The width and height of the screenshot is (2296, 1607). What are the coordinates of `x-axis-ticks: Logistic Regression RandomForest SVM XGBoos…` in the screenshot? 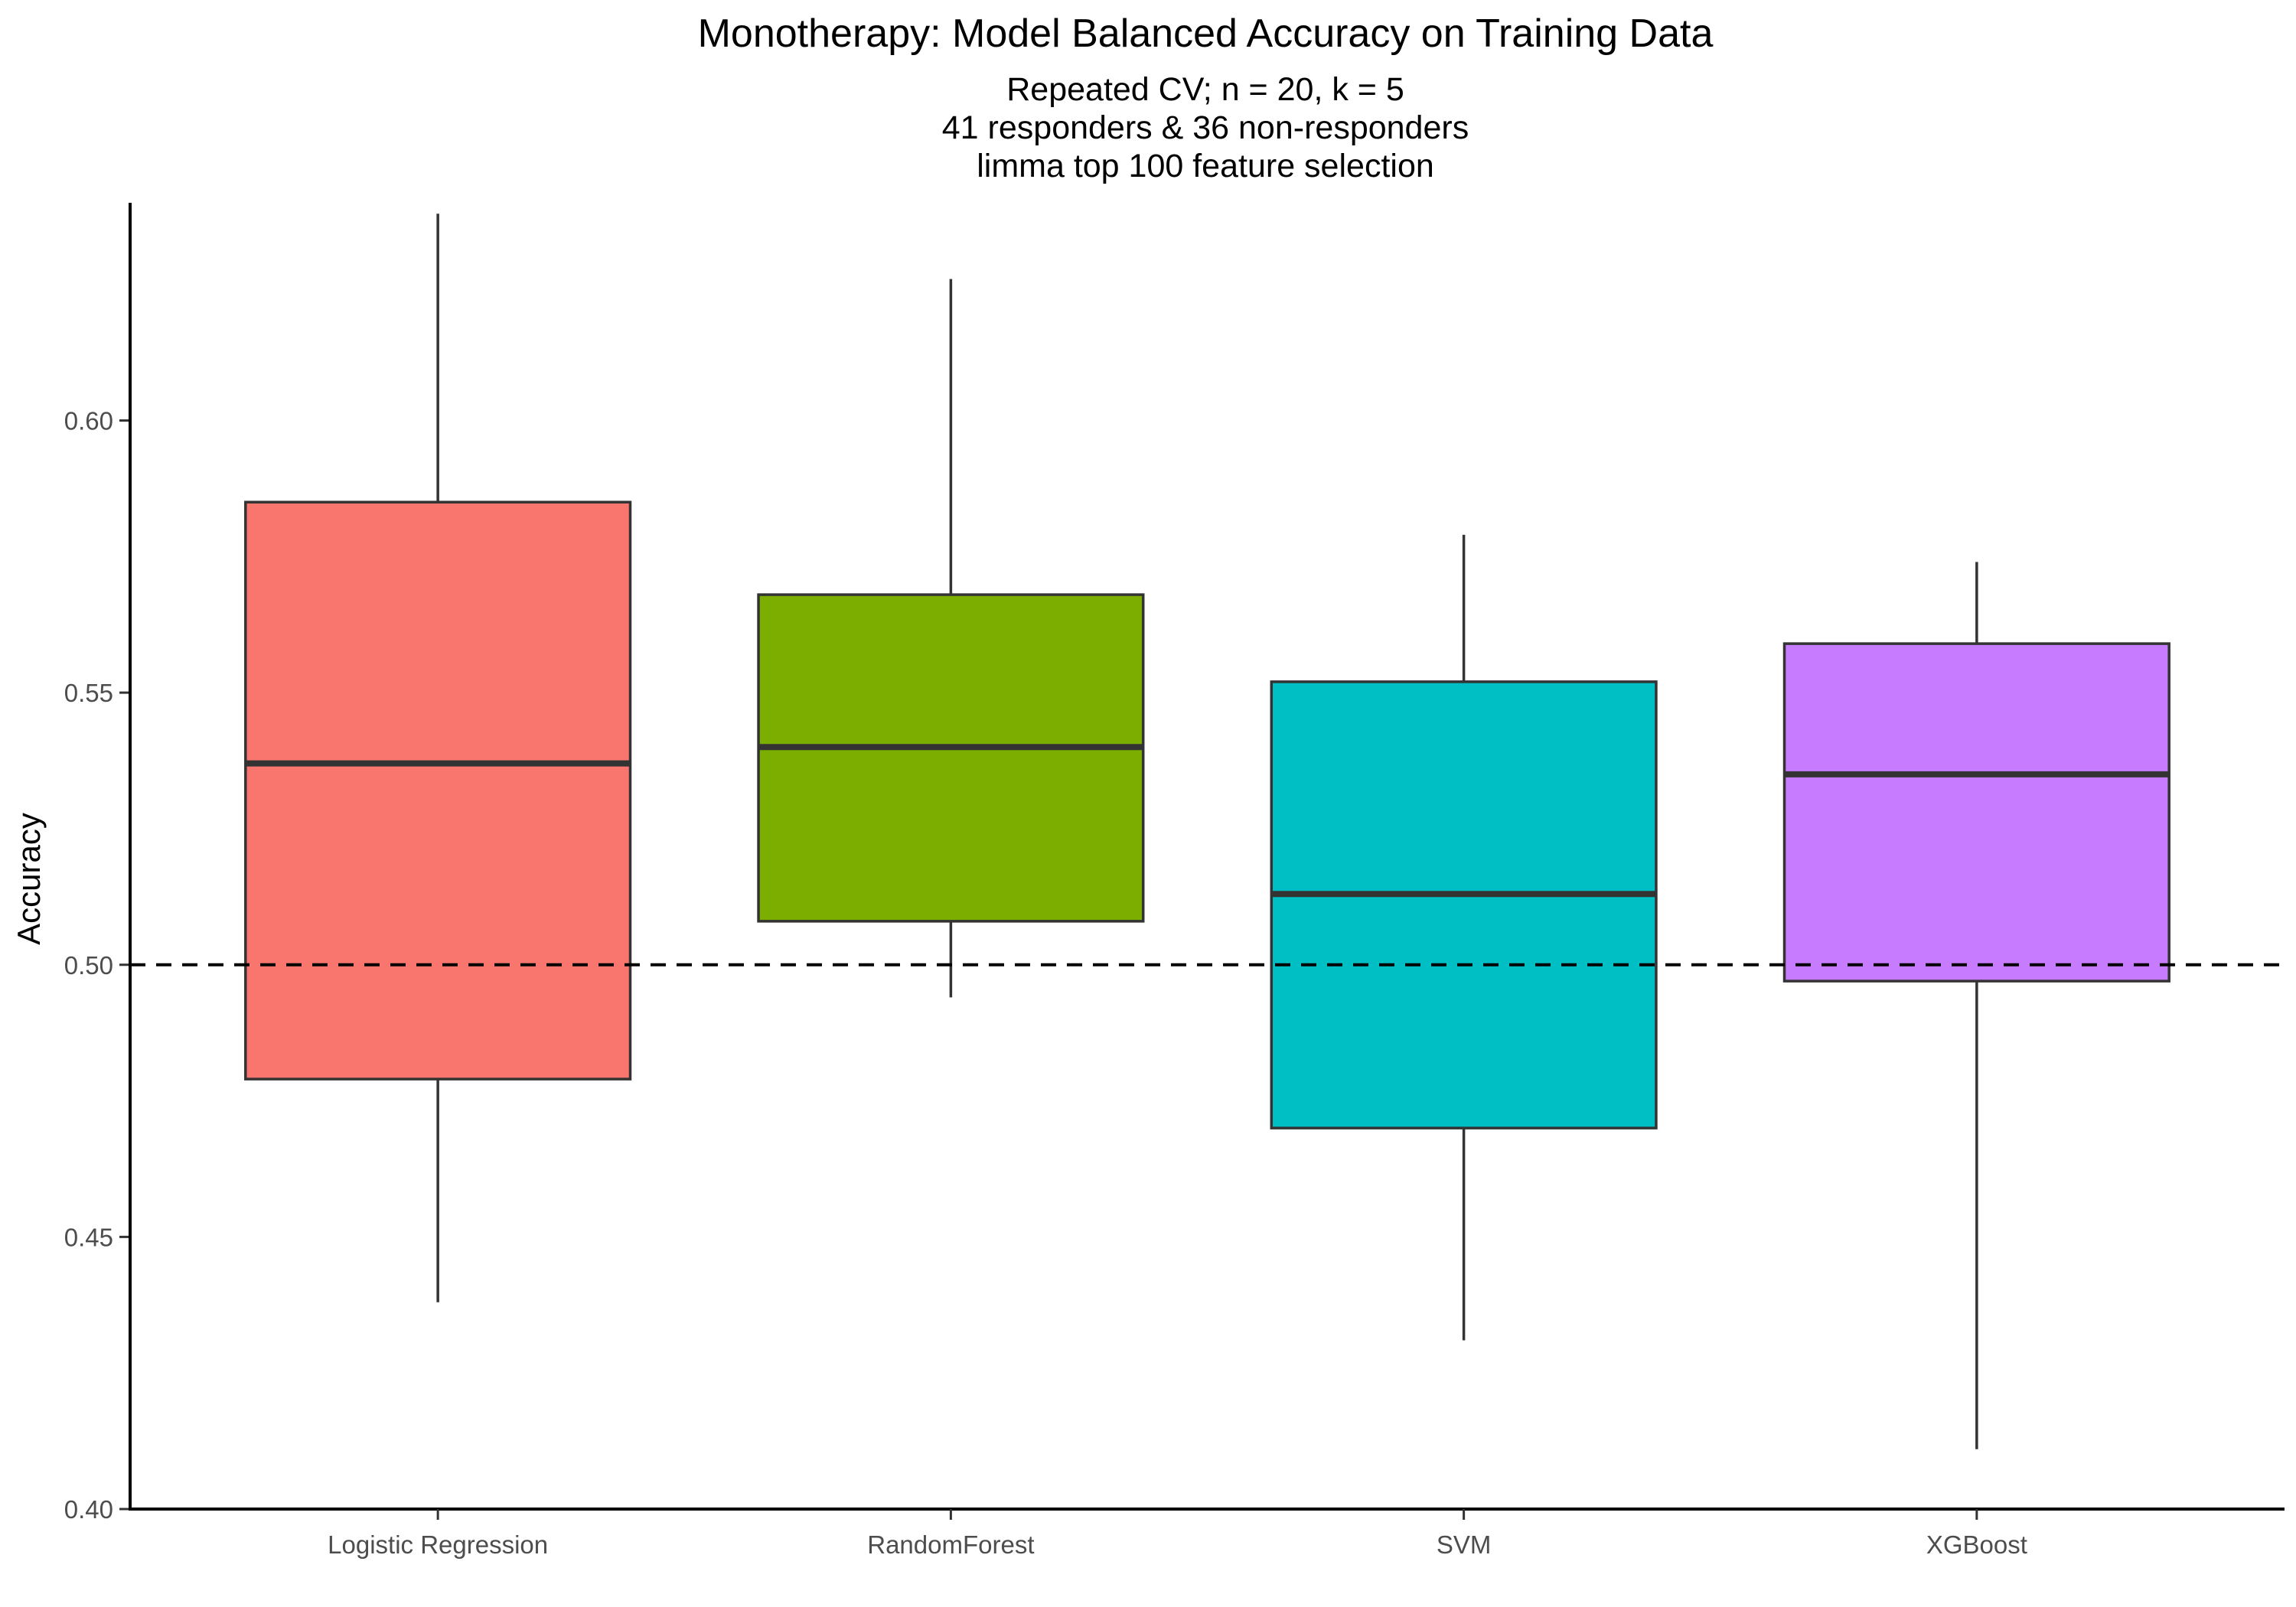 It's located at (1177, 1534).